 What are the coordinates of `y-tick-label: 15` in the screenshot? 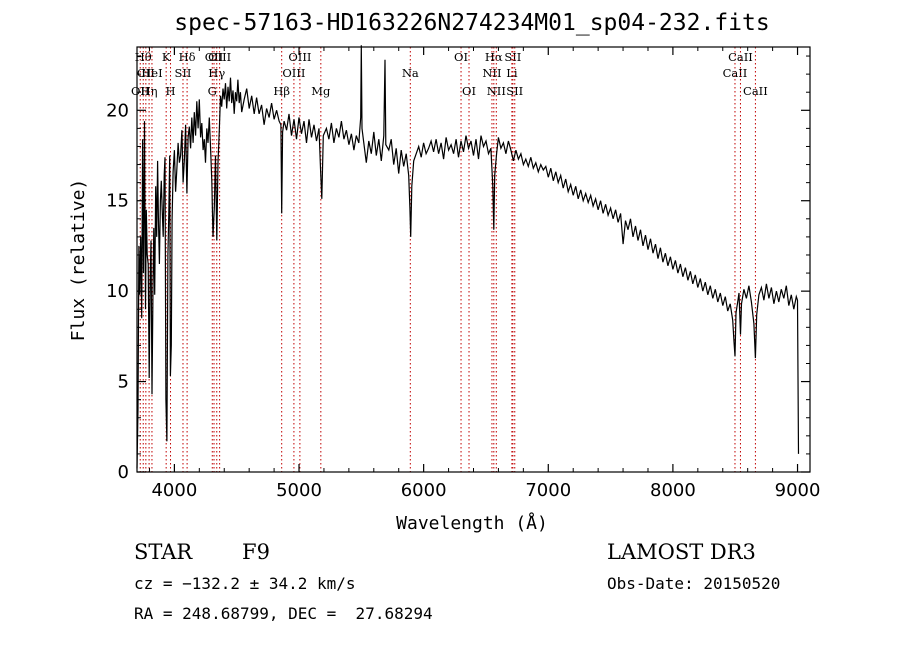 It's located at (117, 201).